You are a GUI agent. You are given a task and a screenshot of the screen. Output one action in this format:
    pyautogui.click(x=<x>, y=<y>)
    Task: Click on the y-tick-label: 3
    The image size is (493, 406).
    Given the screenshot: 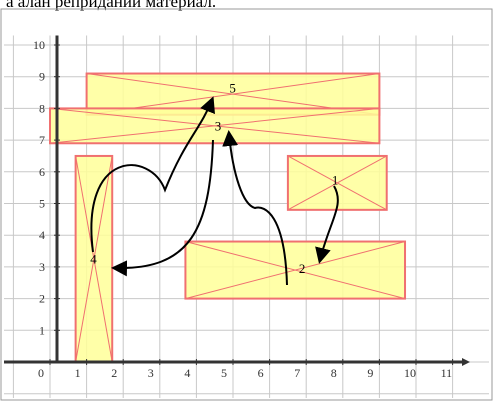 What is the action you would take?
    pyautogui.click(x=42, y=267)
    